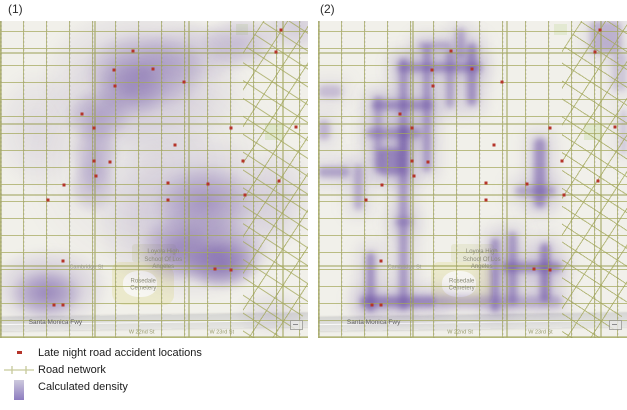 The image size is (627, 410). What do you see at coordinates (19, 352) in the screenshot?
I see `accident-point-icon` at bounding box center [19, 352].